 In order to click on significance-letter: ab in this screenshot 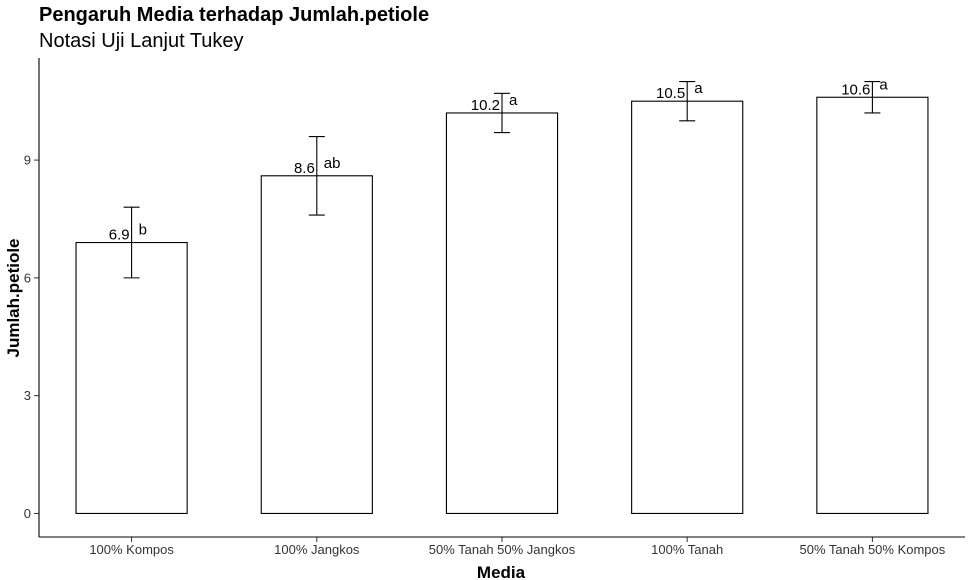, I will do `click(332, 163)`.